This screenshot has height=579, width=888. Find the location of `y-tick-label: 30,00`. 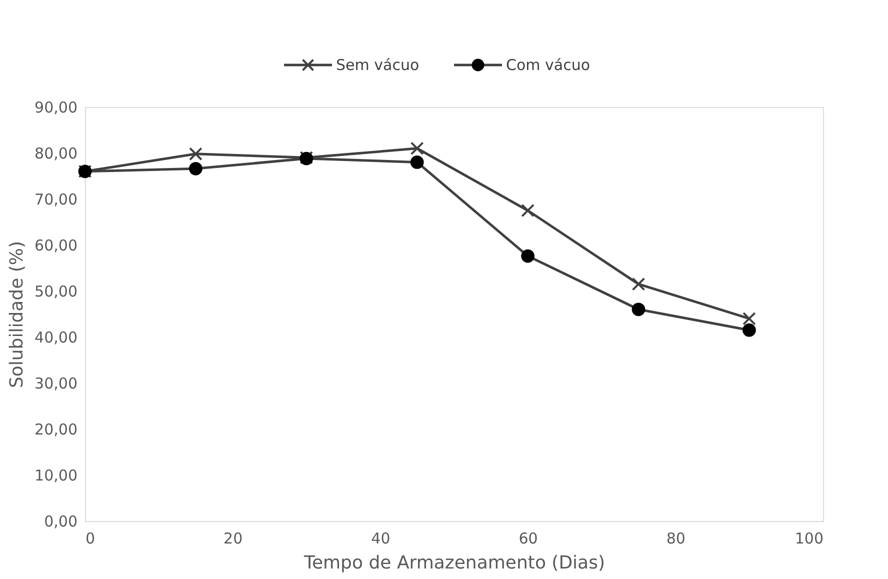

y-tick-label: 30,00 is located at coordinates (56, 383).